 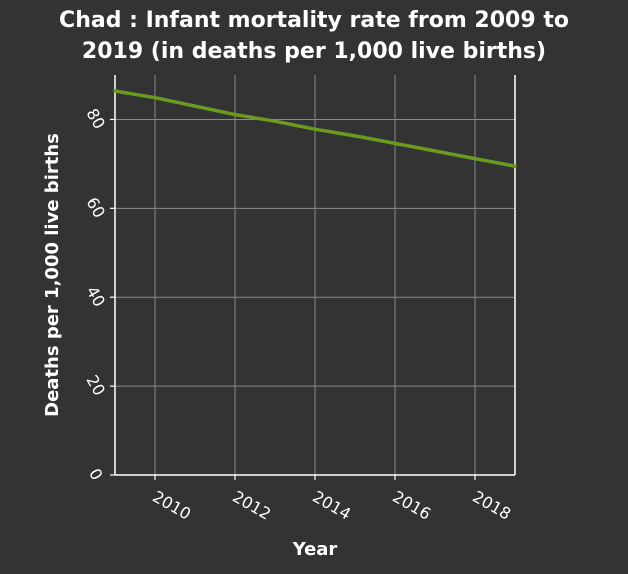 What do you see at coordinates (171, 505) in the screenshot?
I see `x-tick-label-2010: 2010` at bounding box center [171, 505].